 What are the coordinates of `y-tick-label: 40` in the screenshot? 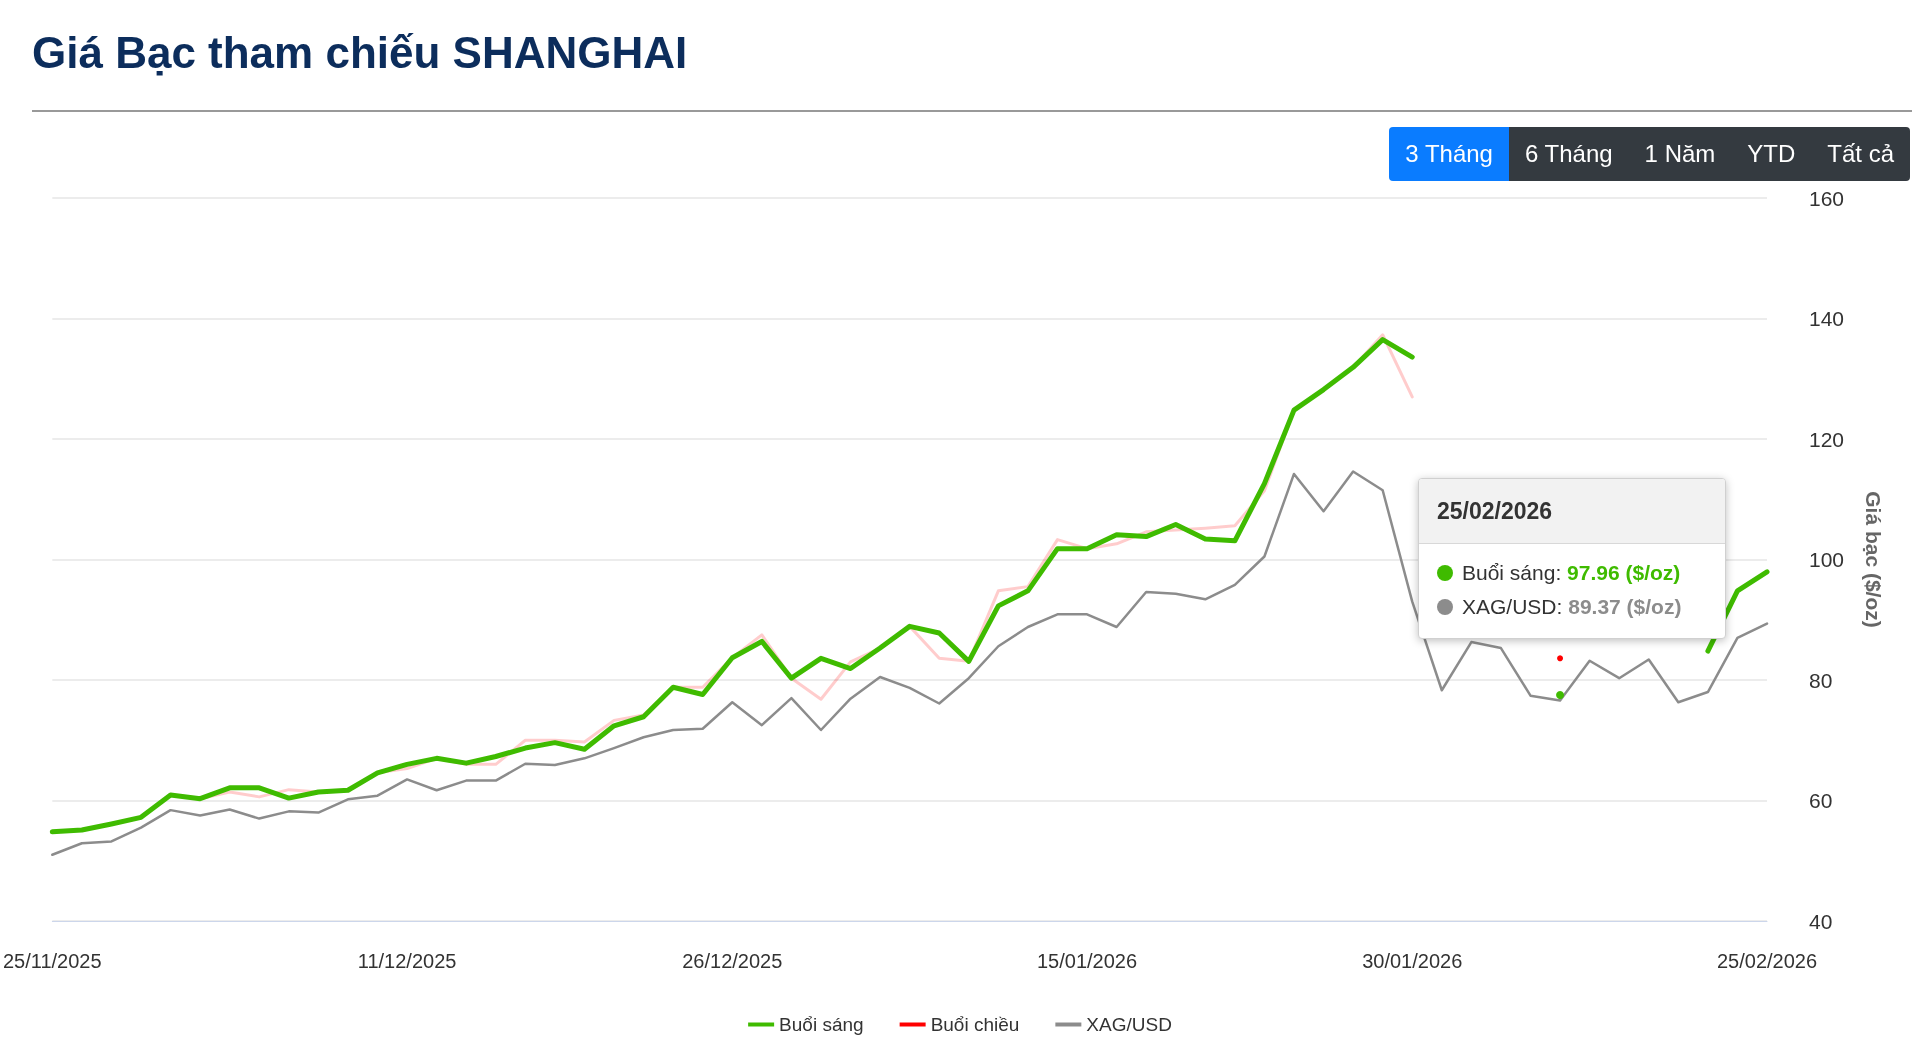 It's located at (1821, 921).